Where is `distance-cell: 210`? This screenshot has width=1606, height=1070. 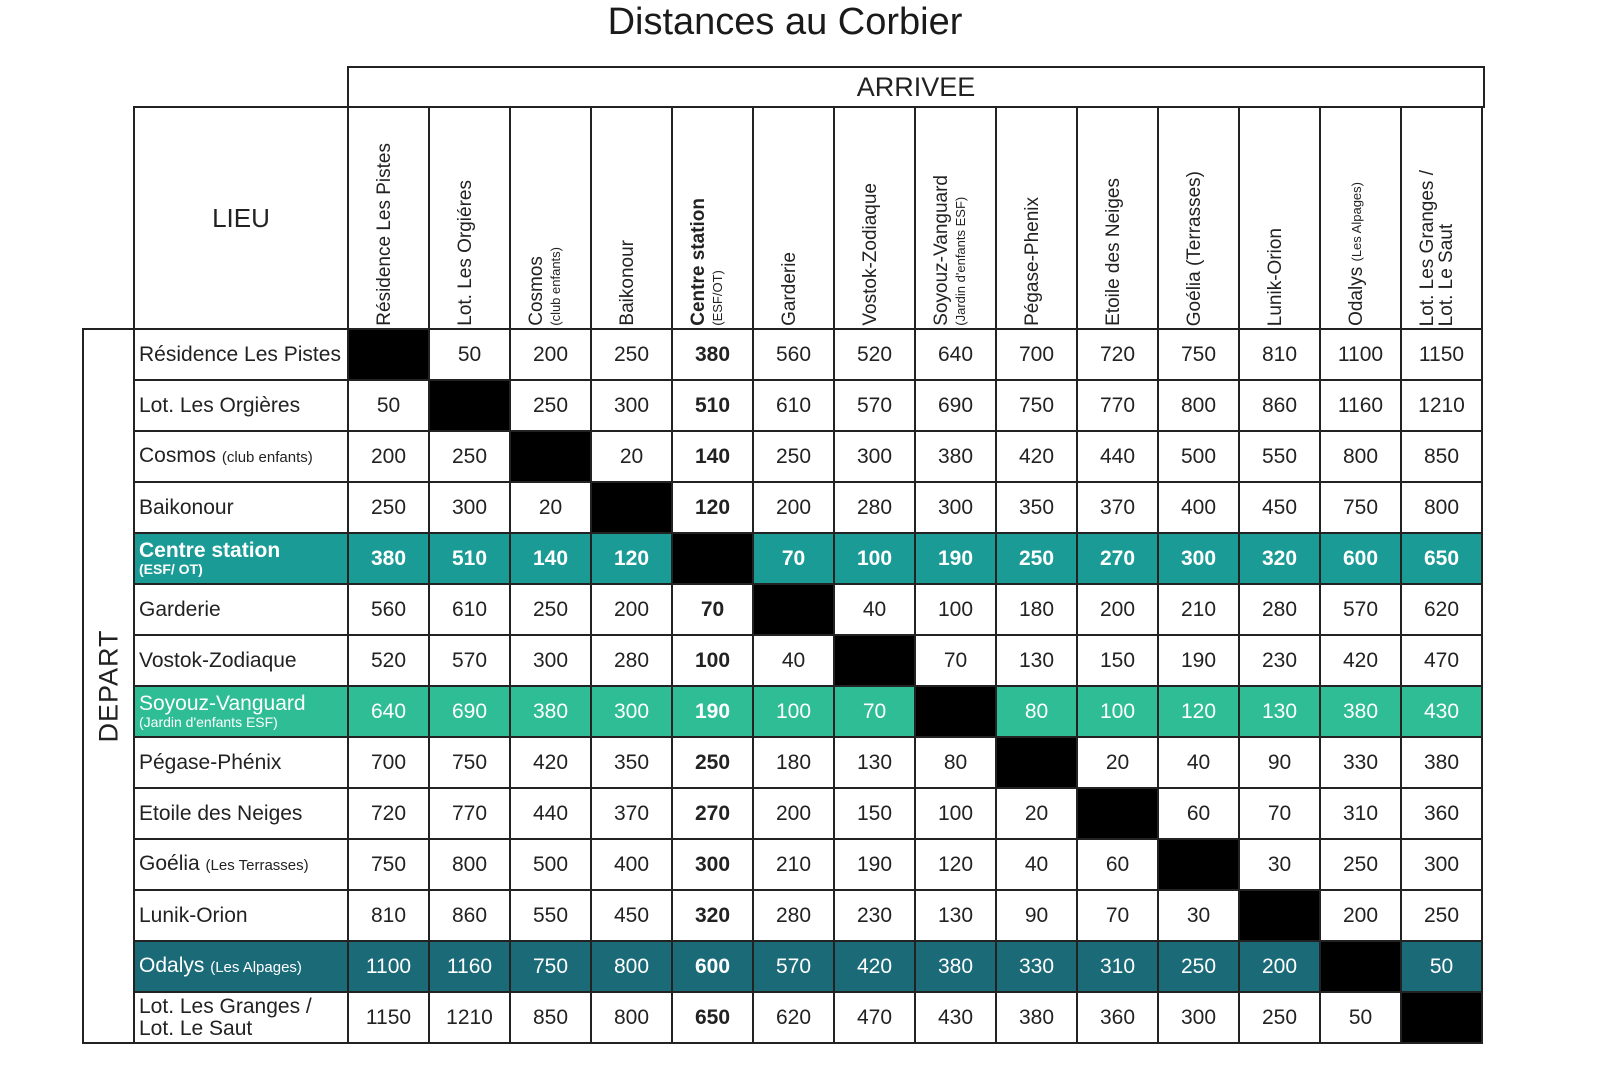
distance-cell: 210 is located at coordinates (793, 864).